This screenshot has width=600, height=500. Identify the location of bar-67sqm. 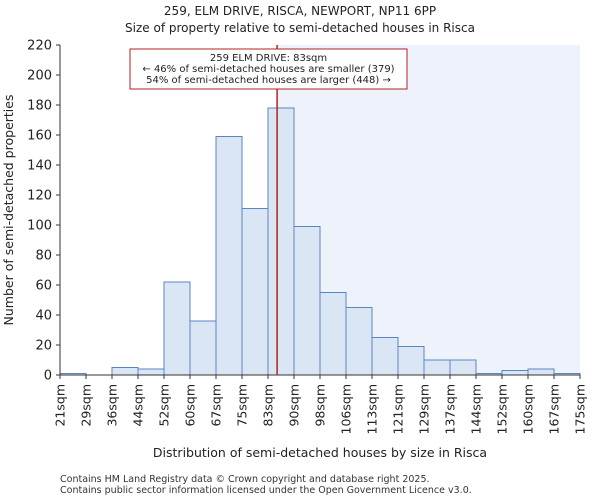
(229, 256).